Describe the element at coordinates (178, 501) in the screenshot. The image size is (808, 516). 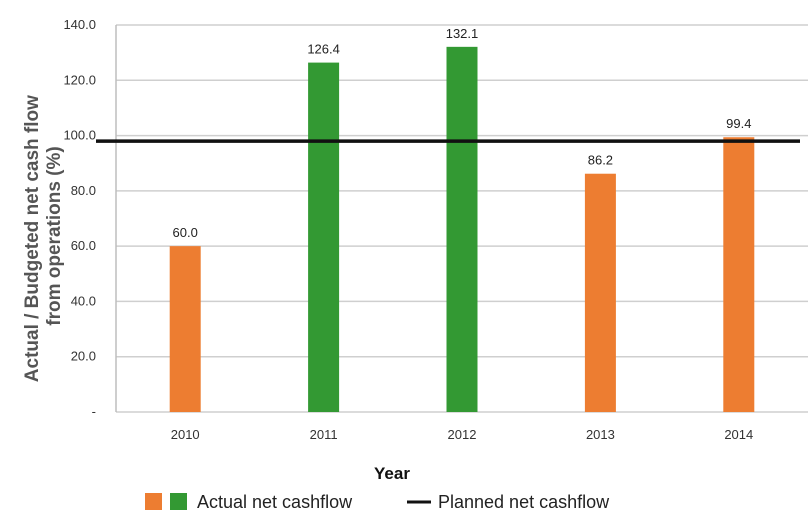
I see `legend-swatch-green` at that location.